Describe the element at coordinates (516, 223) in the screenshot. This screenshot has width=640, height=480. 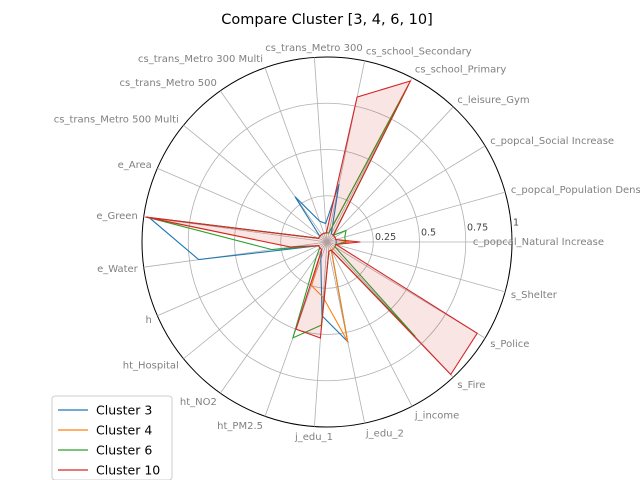
I see `radial-tick-label: 1` at that location.